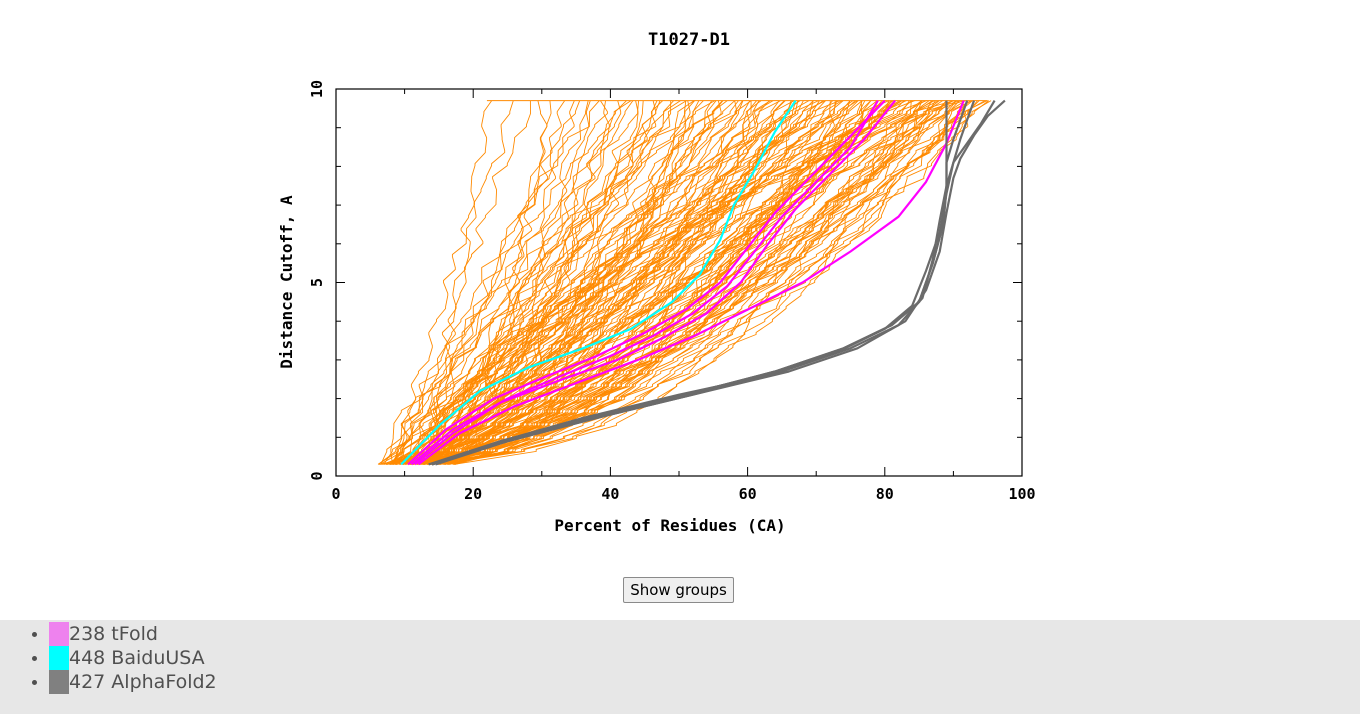  Describe the element at coordinates (286, 282) in the screenshot. I see `y-axis-label: Distance Cutoff, A` at that location.